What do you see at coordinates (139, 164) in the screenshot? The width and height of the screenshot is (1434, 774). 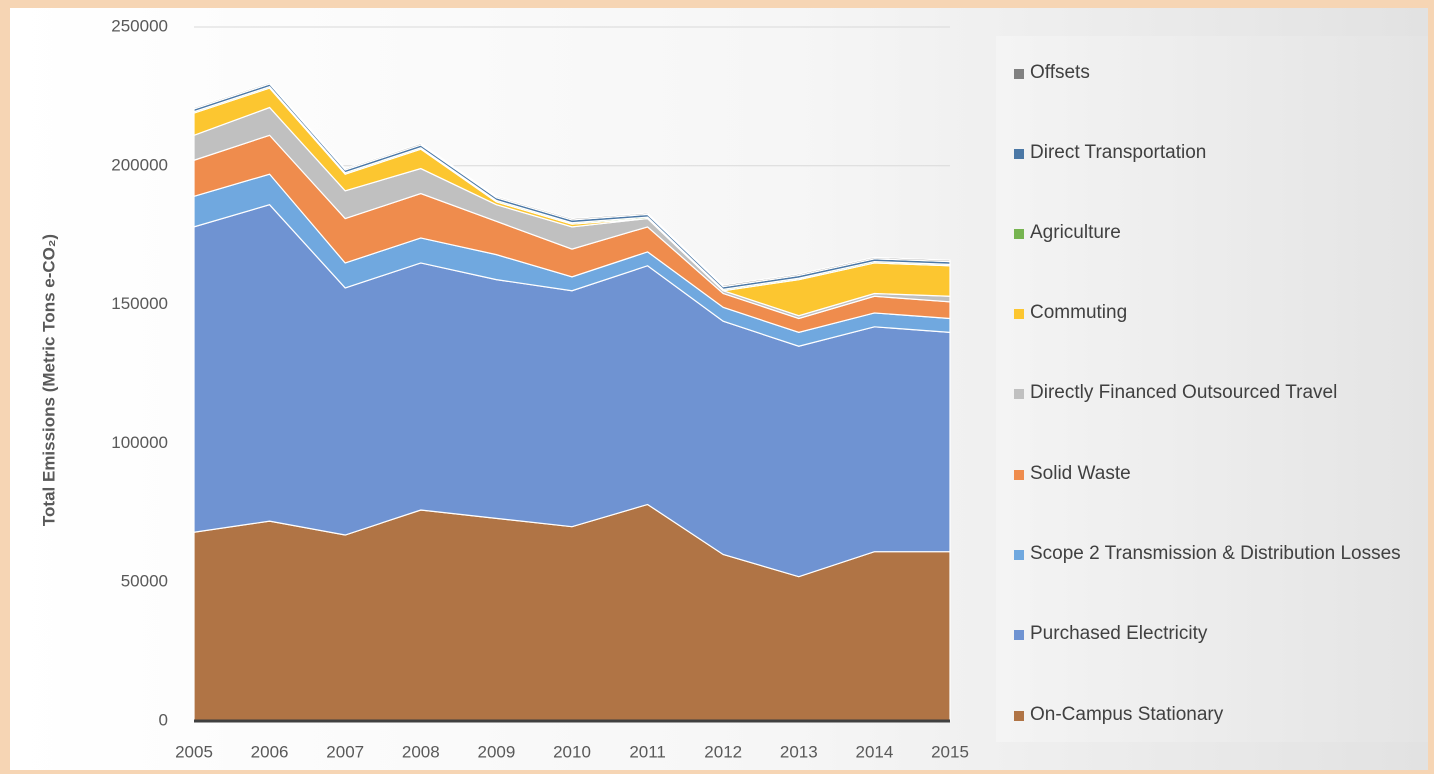 I see `y-tick-label: 200000` at bounding box center [139, 164].